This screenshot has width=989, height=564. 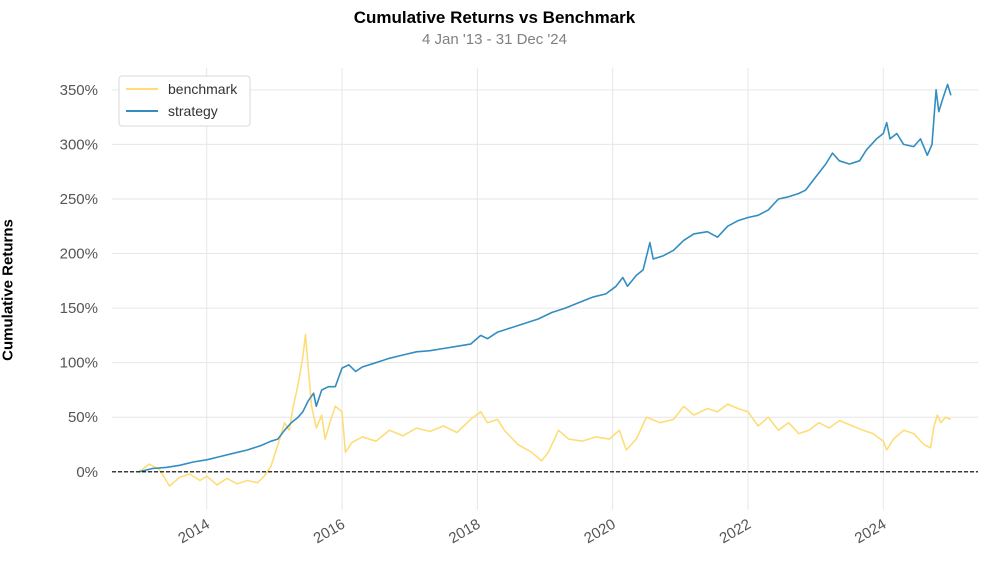 What do you see at coordinates (870, 531) in the screenshot?
I see `x-tick-label: 2024` at bounding box center [870, 531].